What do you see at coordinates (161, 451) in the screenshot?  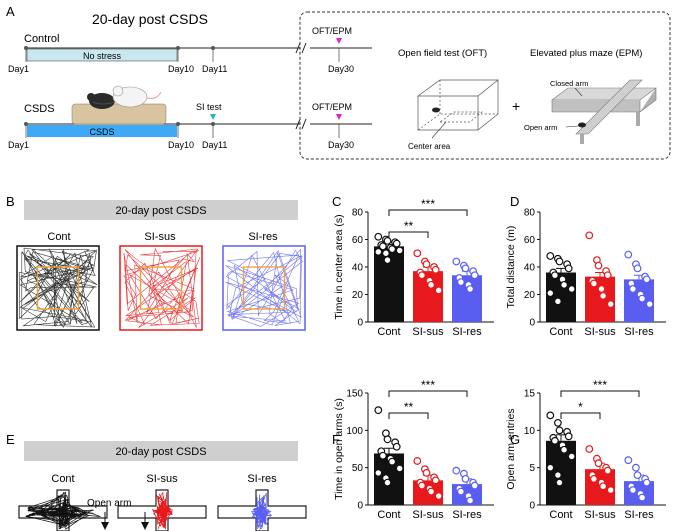 I see `banner-e` at bounding box center [161, 451].